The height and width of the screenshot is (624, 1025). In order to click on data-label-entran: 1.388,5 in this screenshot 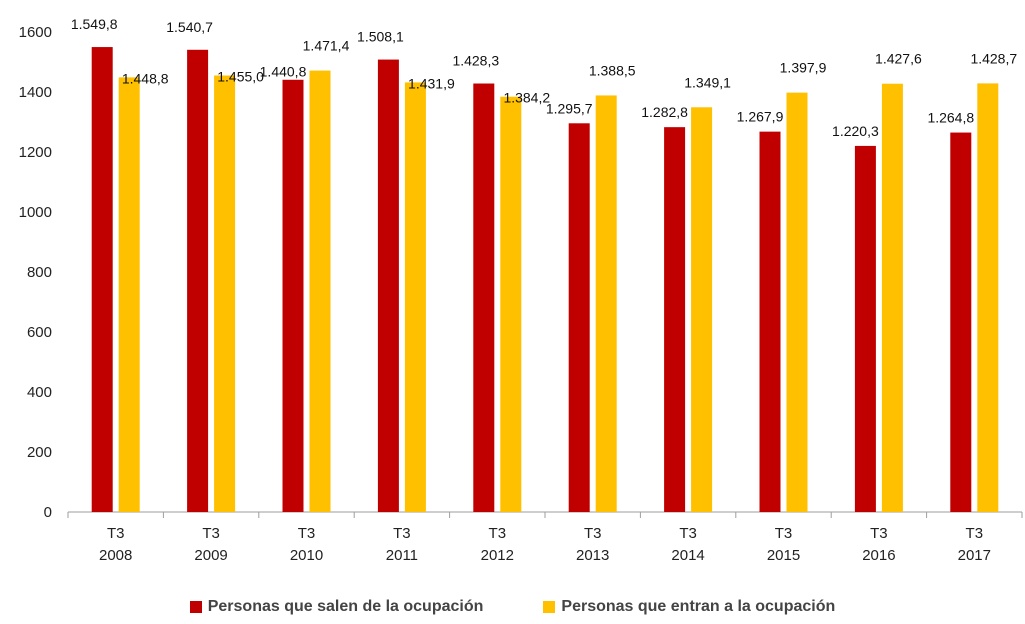, I will do `click(612, 70)`.